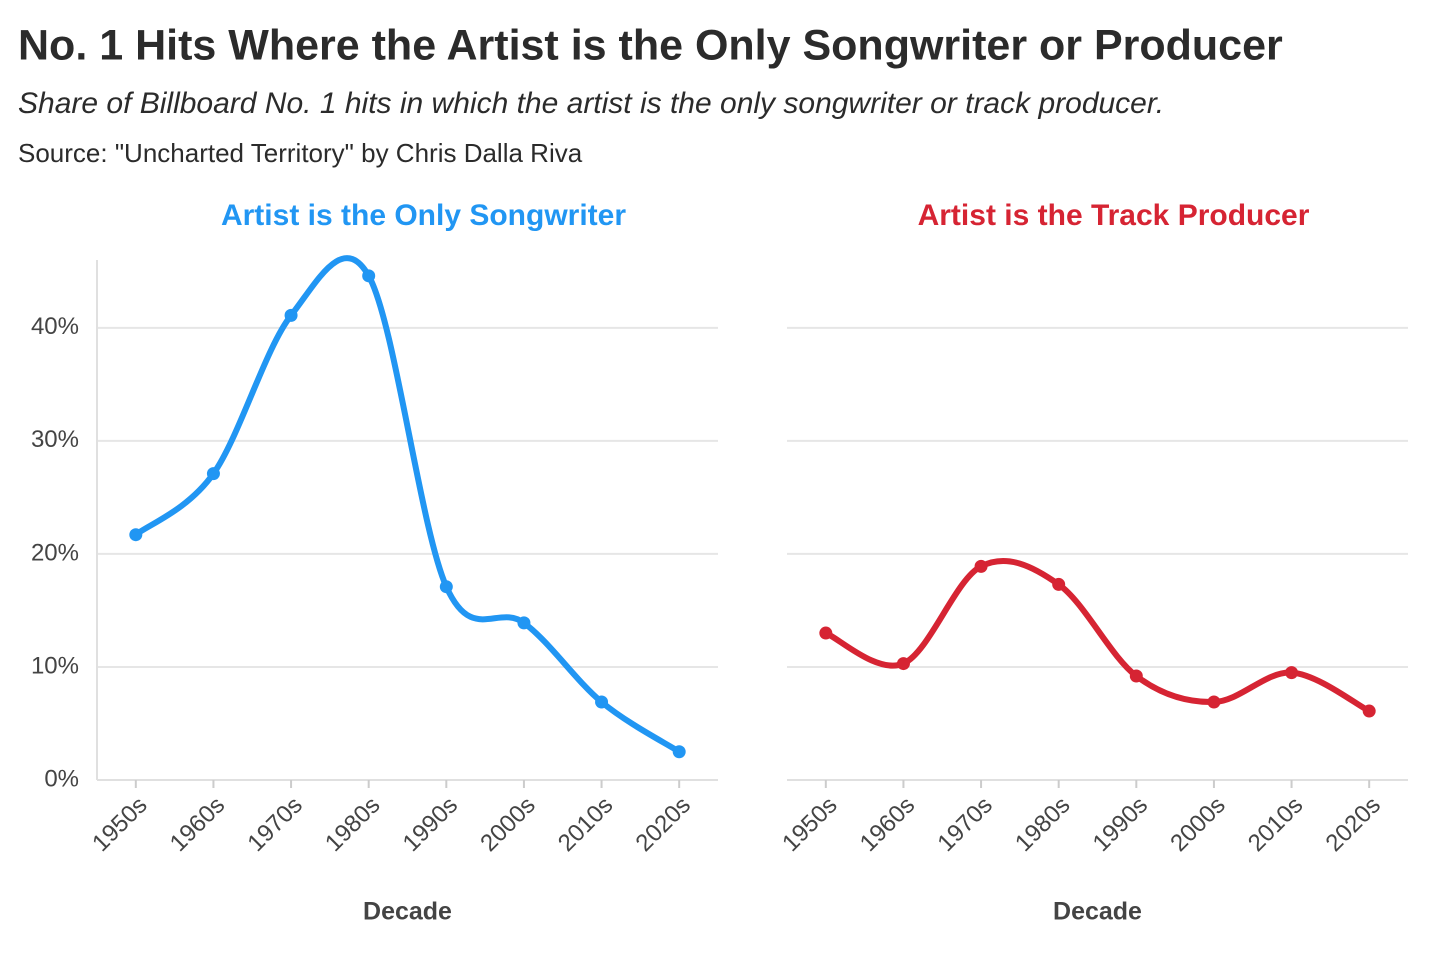 This screenshot has width=1456, height=966. I want to click on y-tick-label: 30%, so click(55, 439).